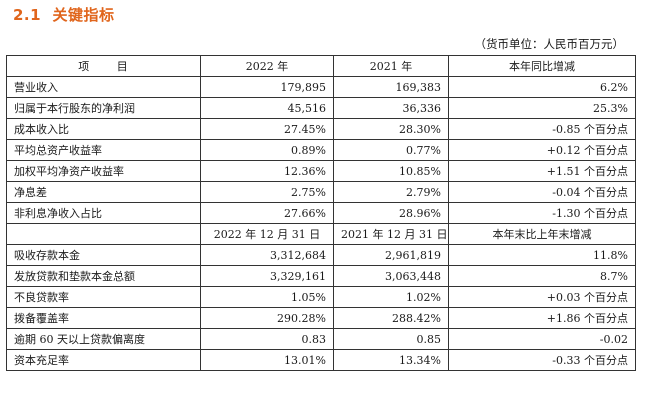 Image resolution: width=651 pixels, height=417 pixels. What do you see at coordinates (103, 234) in the screenshot?
I see `header-cell` at bounding box center [103, 234].